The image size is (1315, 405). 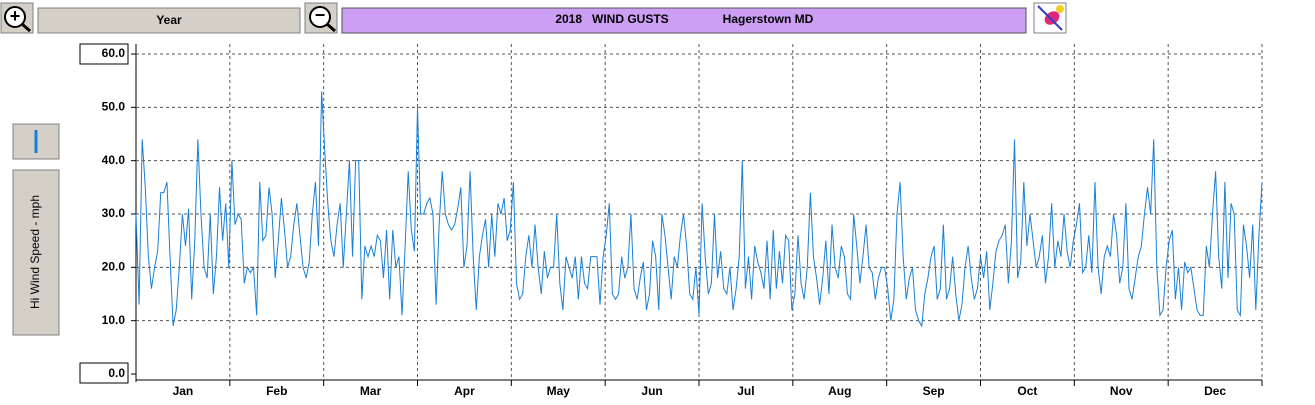 I want to click on series-button, so click(x=36, y=141).